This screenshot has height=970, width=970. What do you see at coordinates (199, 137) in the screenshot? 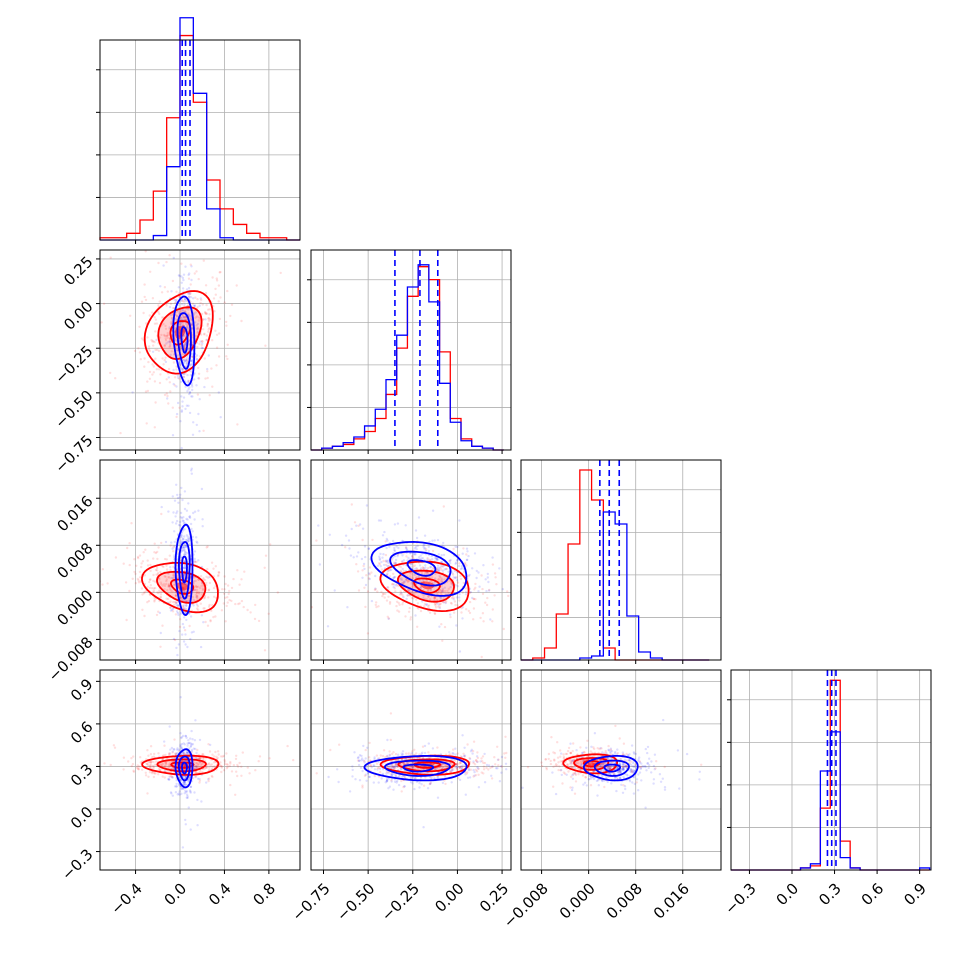
I see `histogram-red-series` at bounding box center [199, 137].